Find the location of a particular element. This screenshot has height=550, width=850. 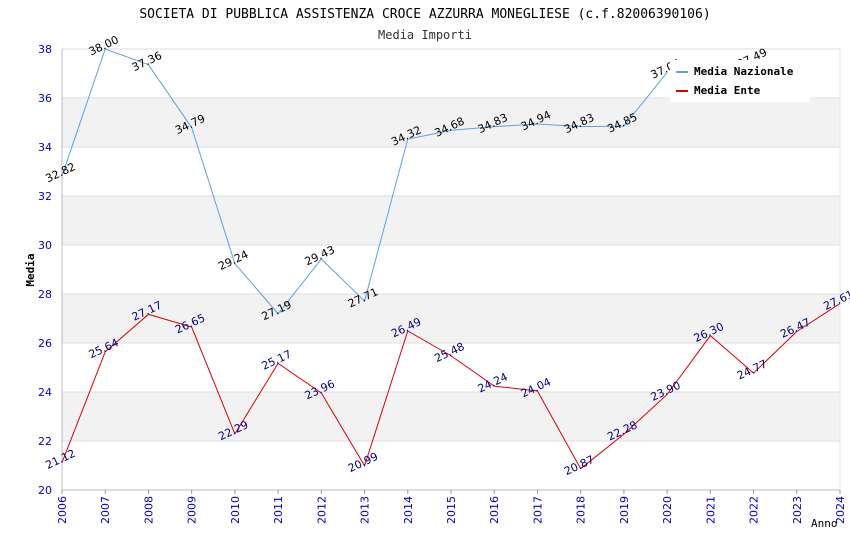

x-tick-label: 2020 is located at coordinates (667, 510).